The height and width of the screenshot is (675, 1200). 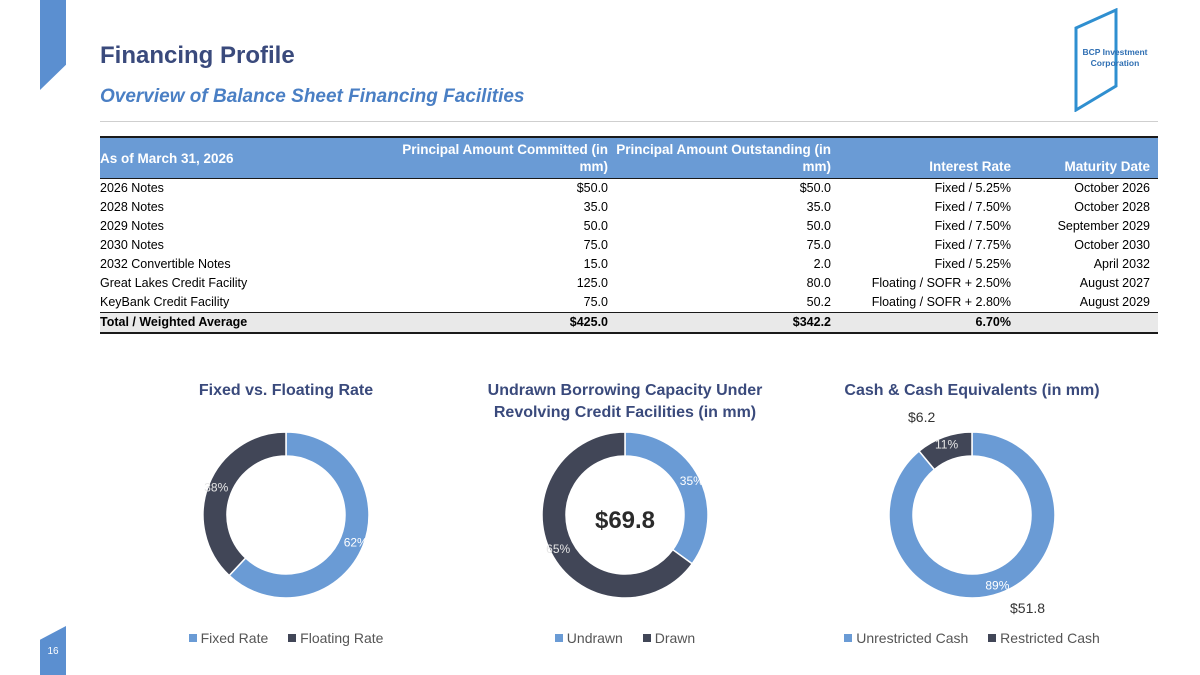 I want to click on table-cell: October 2028, so click(x=1112, y=207).